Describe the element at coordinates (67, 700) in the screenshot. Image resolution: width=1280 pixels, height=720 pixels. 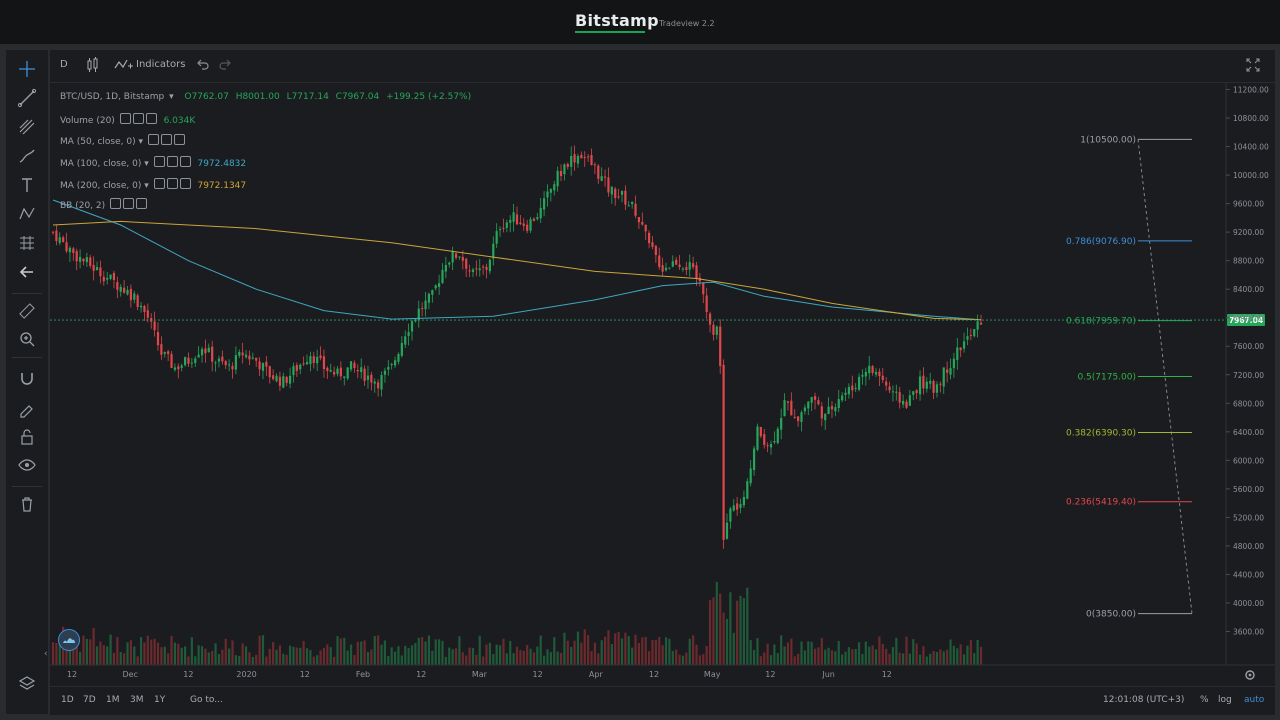
I see `range-1d-button: 1D` at that location.